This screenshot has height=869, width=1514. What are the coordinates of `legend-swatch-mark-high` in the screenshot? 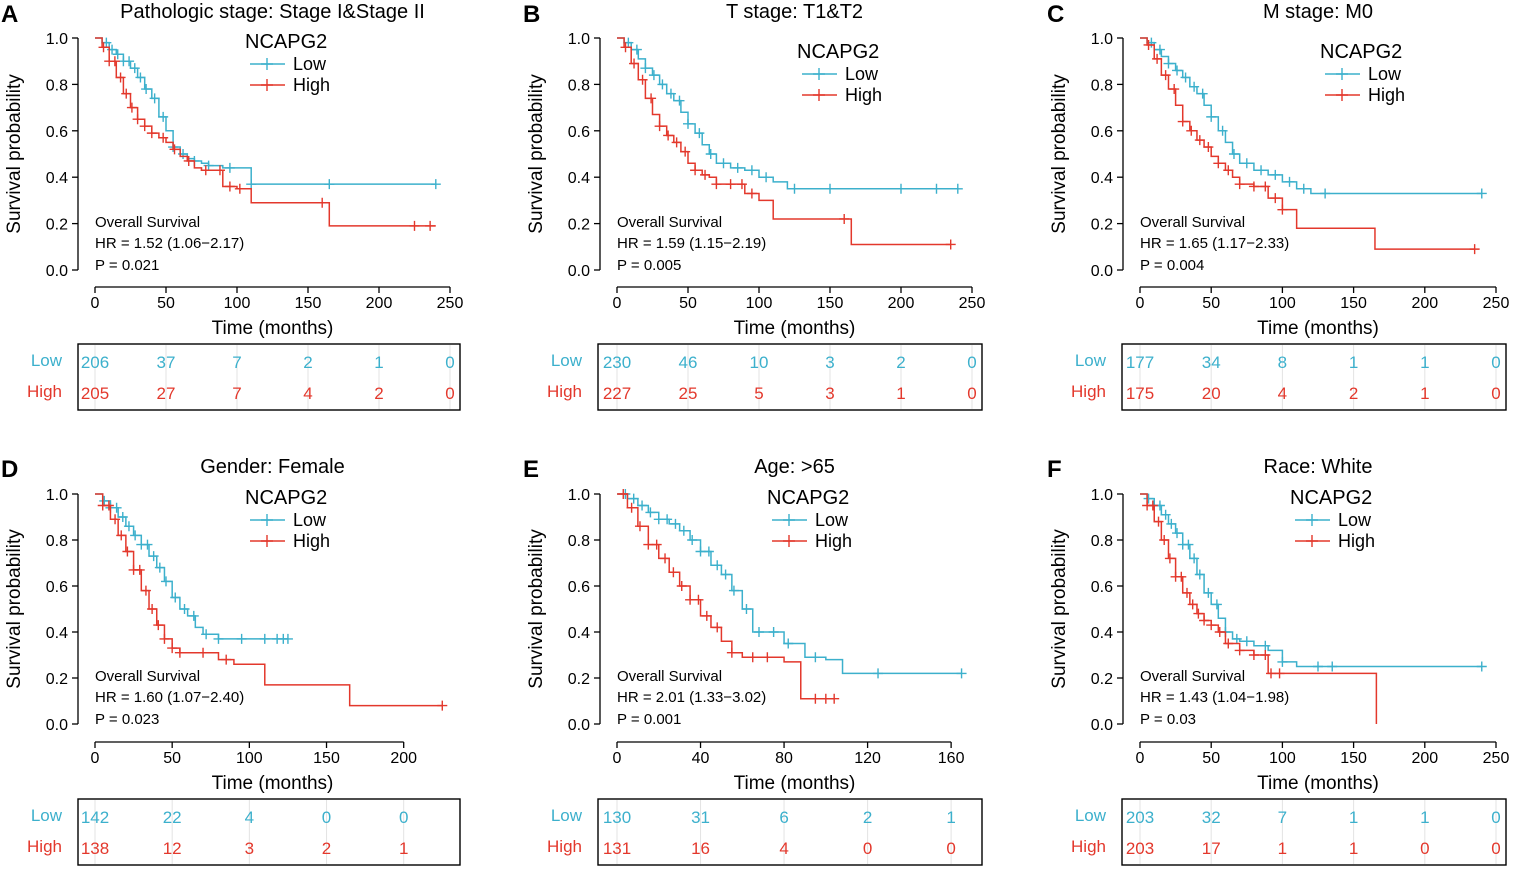 It's located at (267, 85).